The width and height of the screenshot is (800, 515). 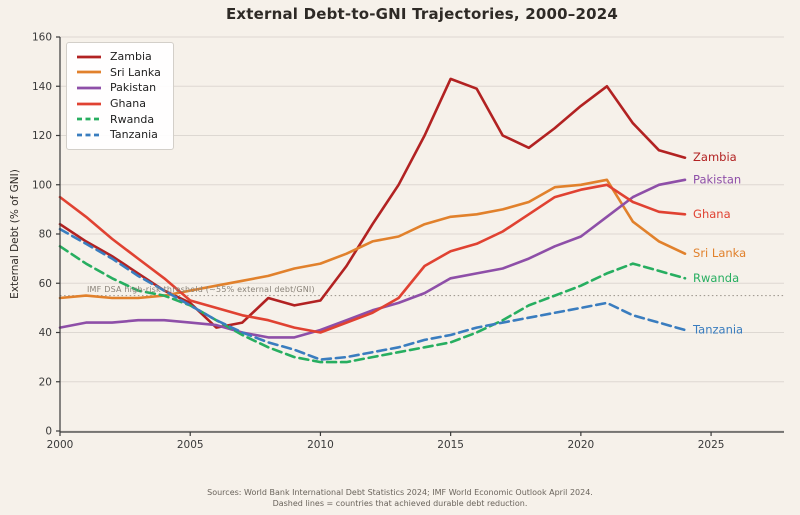 What do you see at coordinates (89, 119) in the screenshot?
I see `legend-swatch-rwanda` at bounding box center [89, 119].